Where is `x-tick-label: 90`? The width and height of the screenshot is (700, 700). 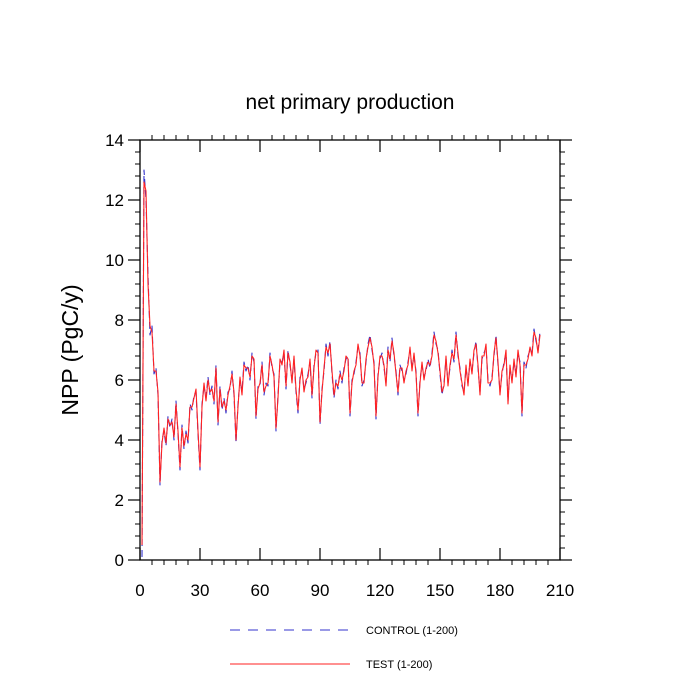 x-tick-label: 90 is located at coordinates (320, 590).